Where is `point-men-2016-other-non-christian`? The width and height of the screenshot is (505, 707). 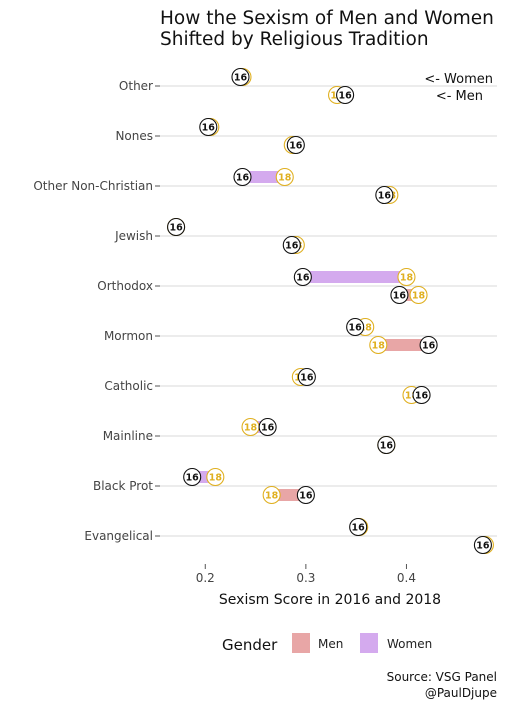 point-men-2016-other-non-christian is located at coordinates (384, 195).